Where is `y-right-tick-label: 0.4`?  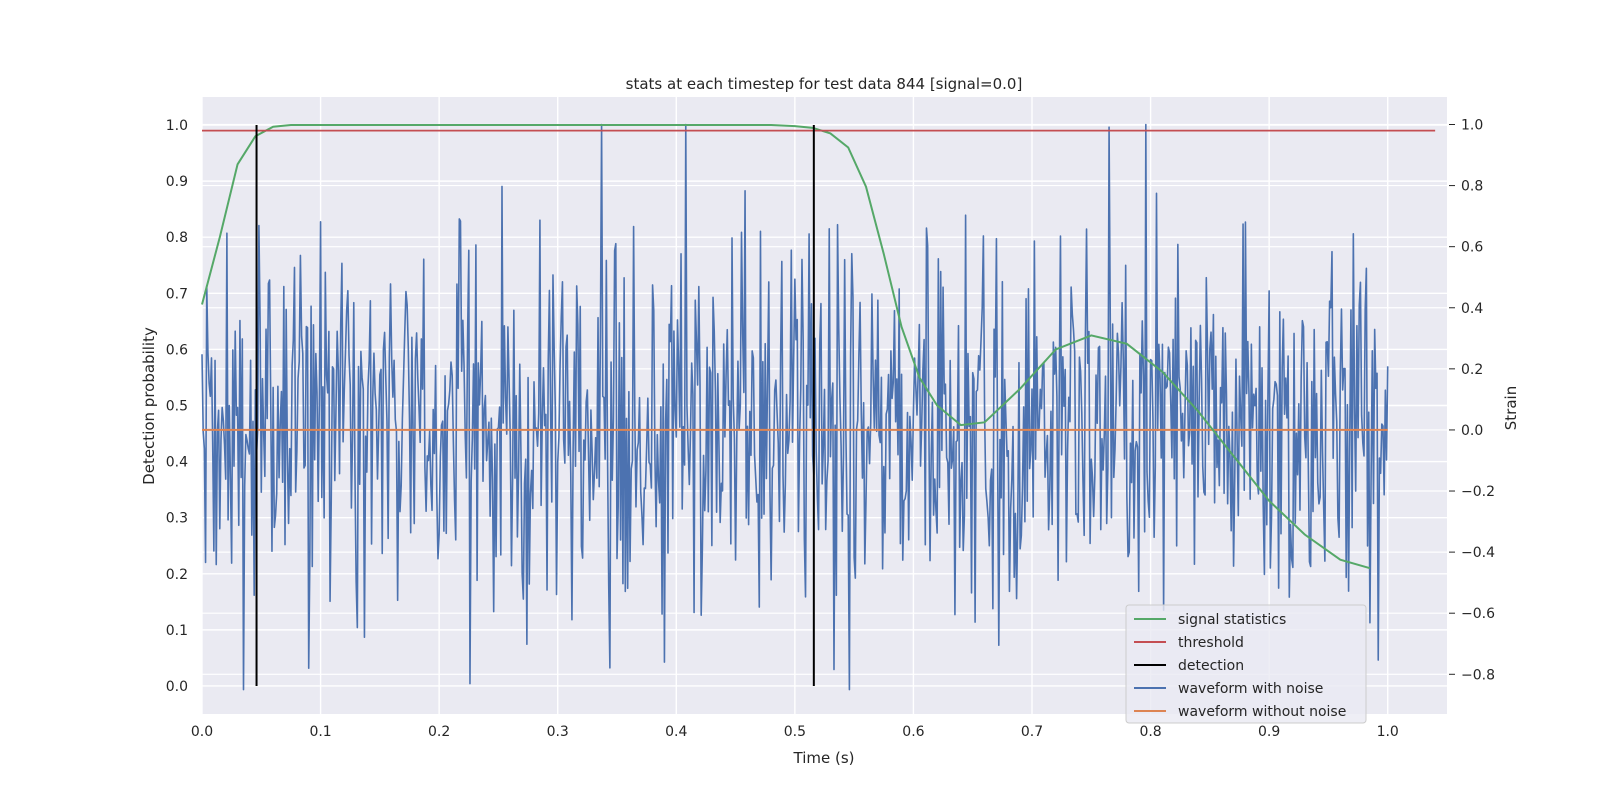 y-right-tick-label: 0.4 is located at coordinates (1472, 309).